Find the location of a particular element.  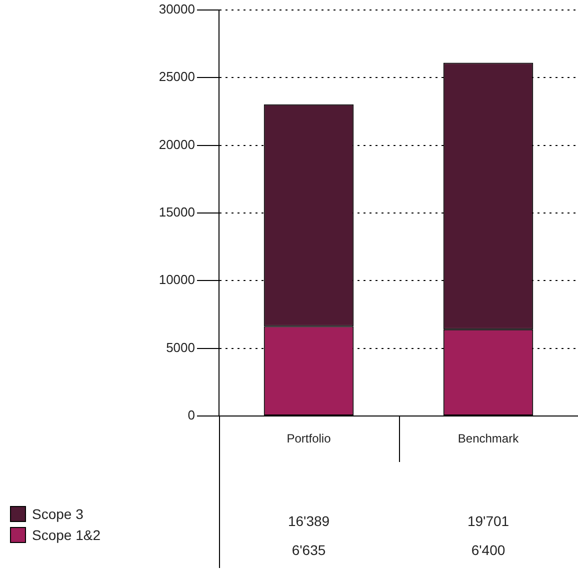

y-tick-label: 30000 is located at coordinates (176, 9).